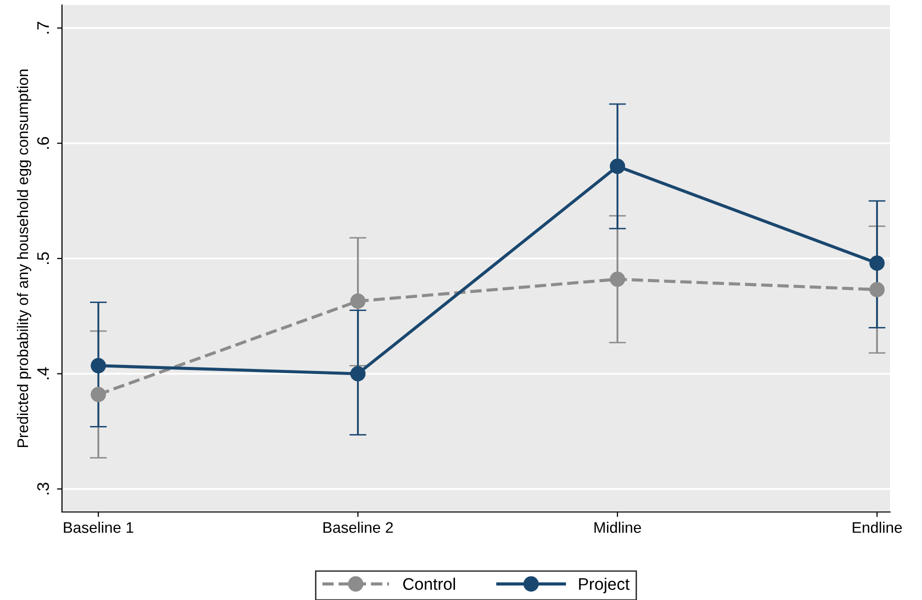 The image size is (922, 600). I want to click on y-axis-title: Predicted probability of any household egg consumption, so click(24, 259).